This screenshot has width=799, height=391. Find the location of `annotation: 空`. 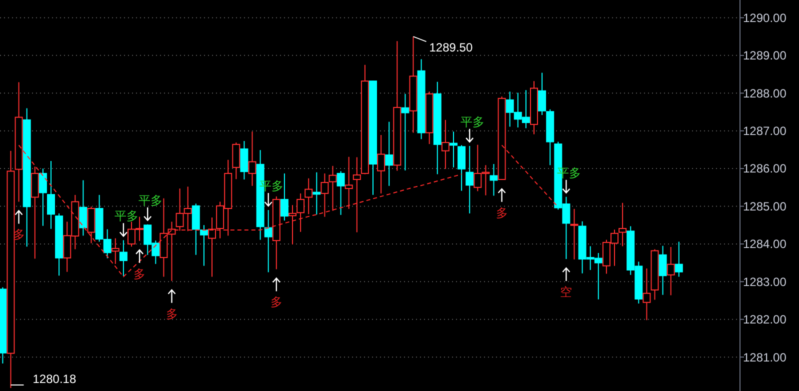

annotation: 空 is located at coordinates (566, 292).